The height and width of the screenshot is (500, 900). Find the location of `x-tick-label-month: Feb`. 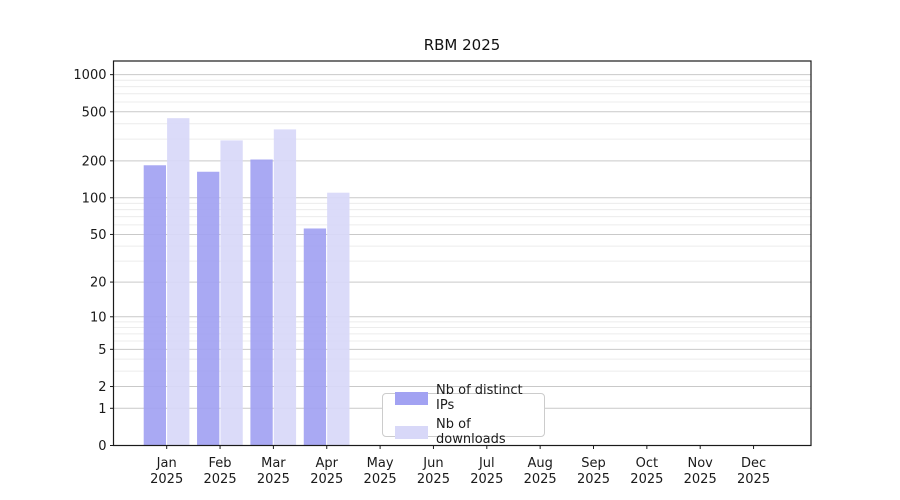

x-tick-label-month: Feb is located at coordinates (220, 463).